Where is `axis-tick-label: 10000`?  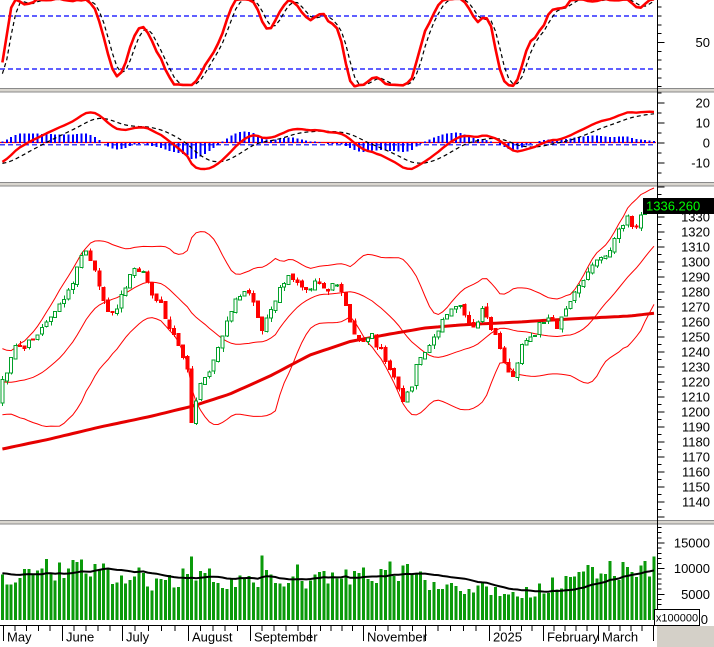 axis-tick-label: 10000 is located at coordinates (692, 568).